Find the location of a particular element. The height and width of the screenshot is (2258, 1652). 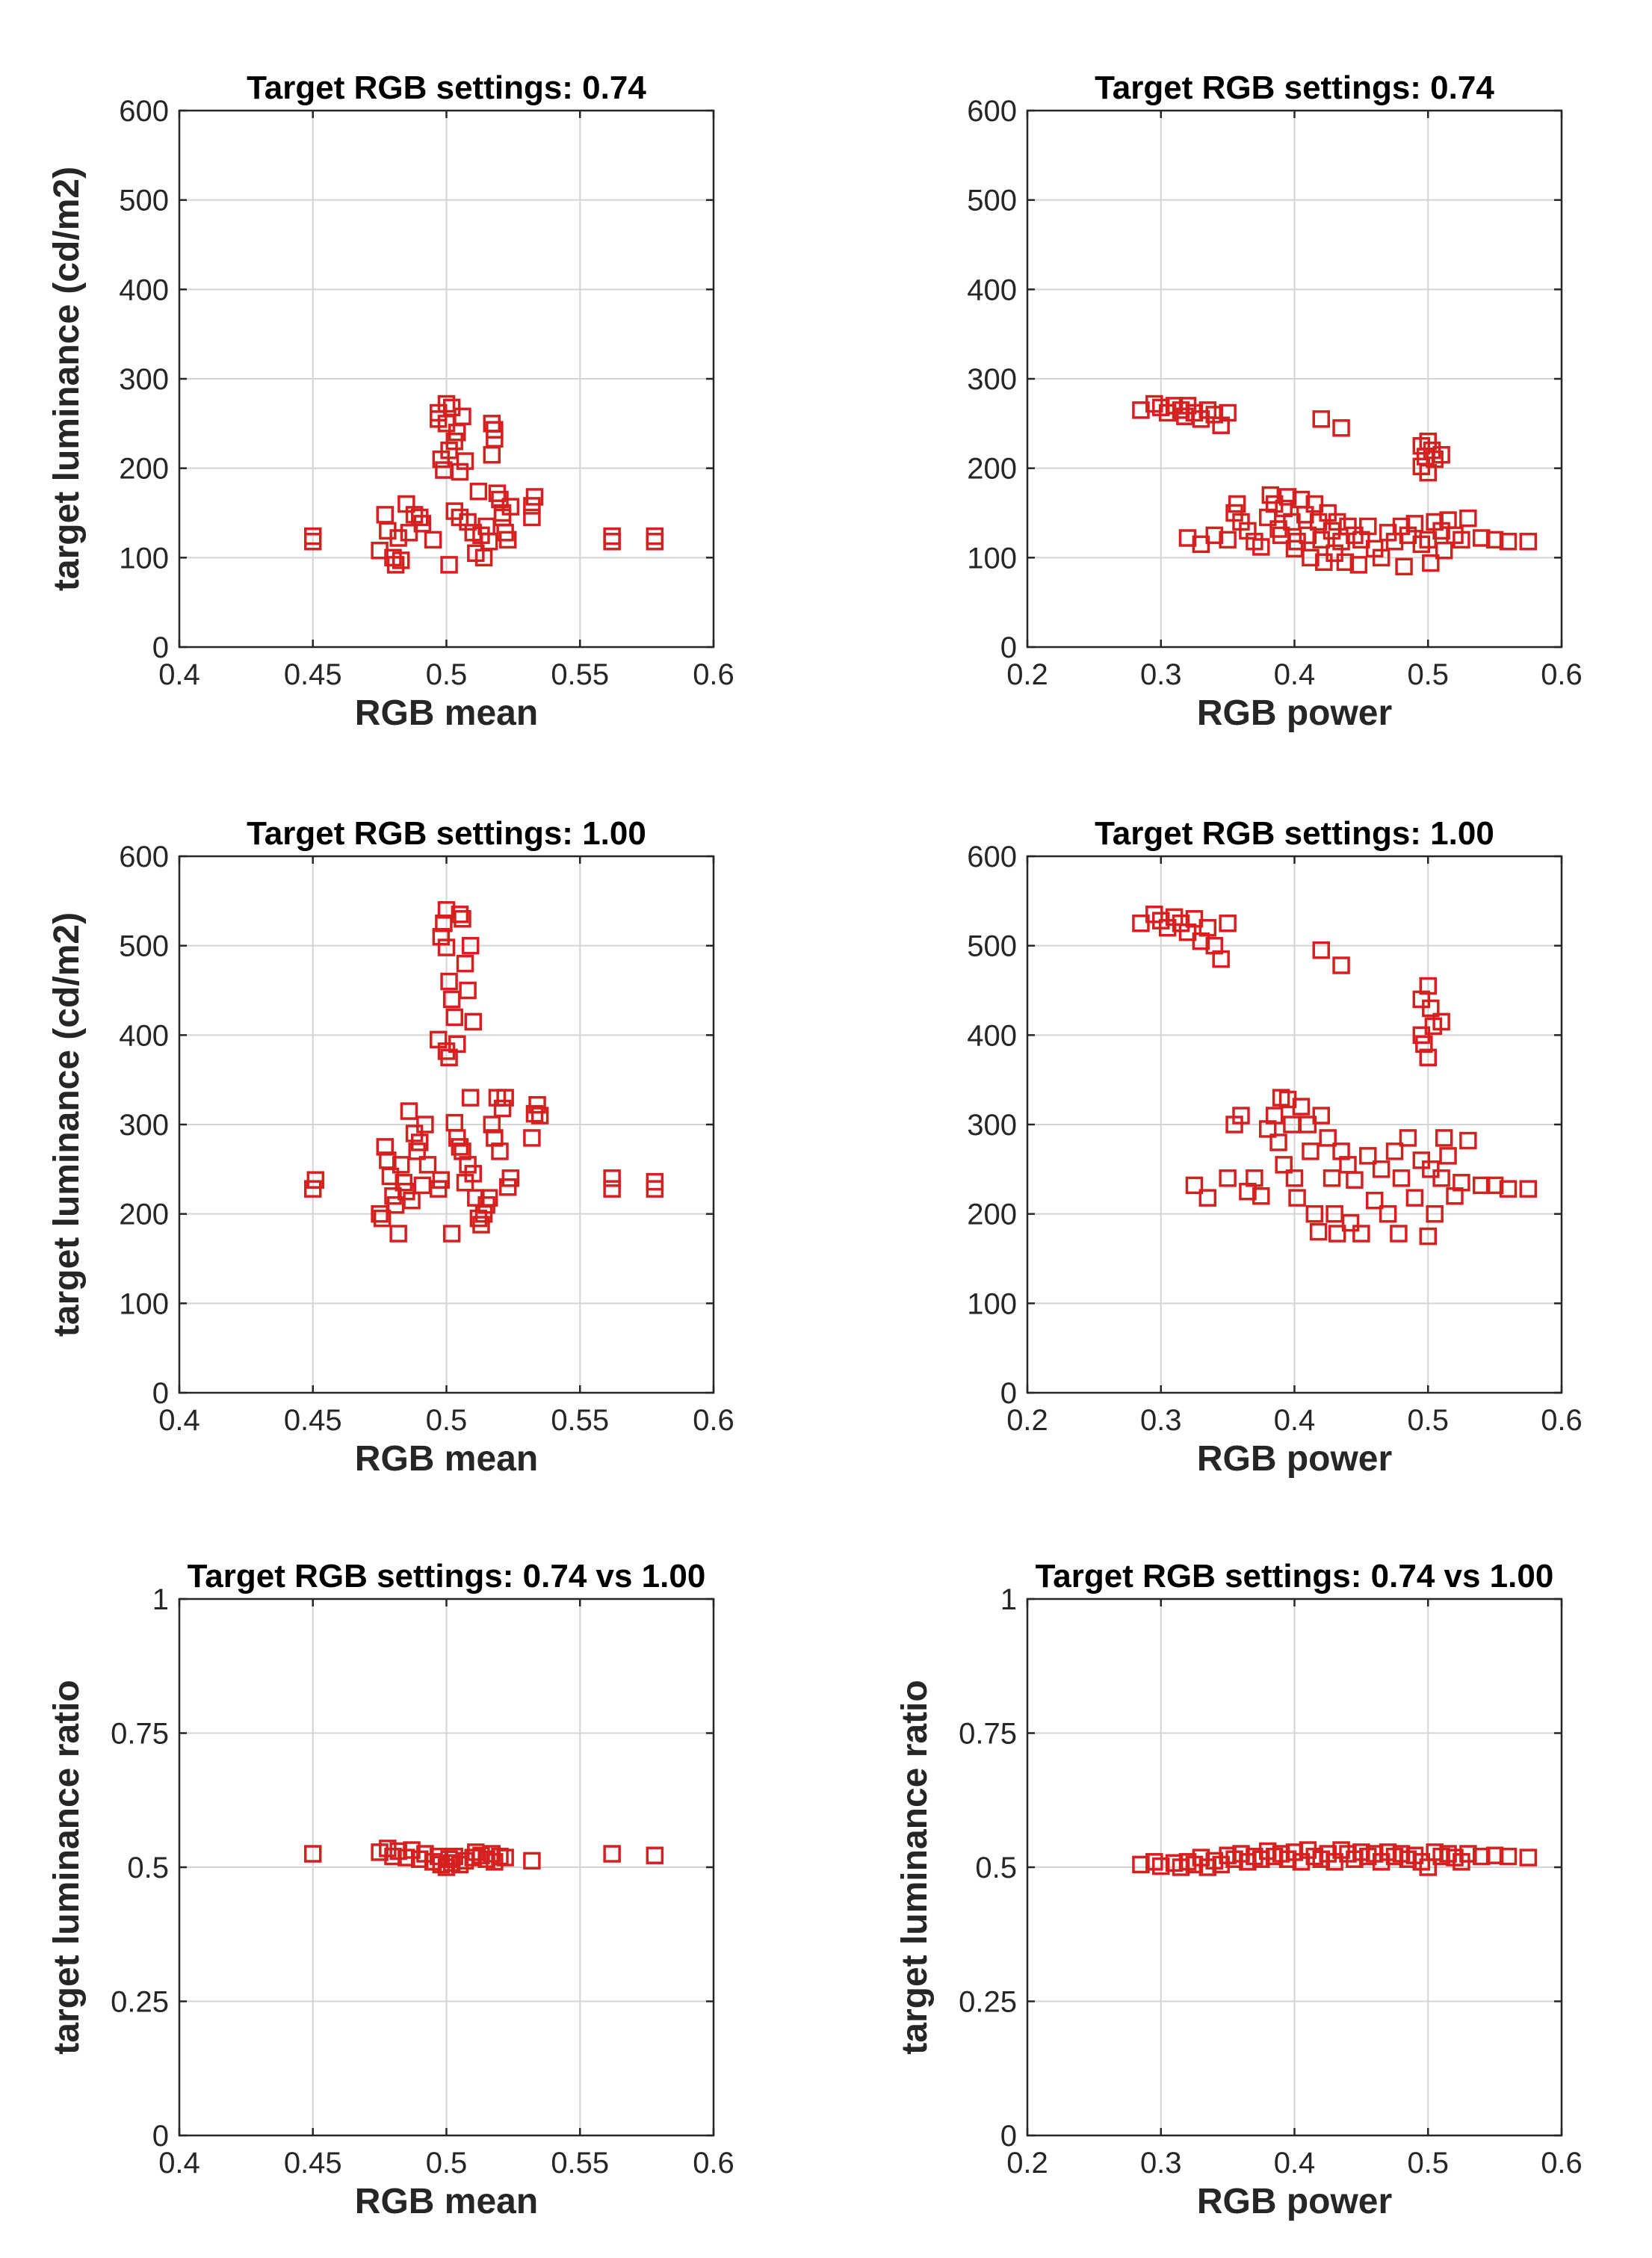

x-axis-label: RGB mean is located at coordinates (446, 1459).